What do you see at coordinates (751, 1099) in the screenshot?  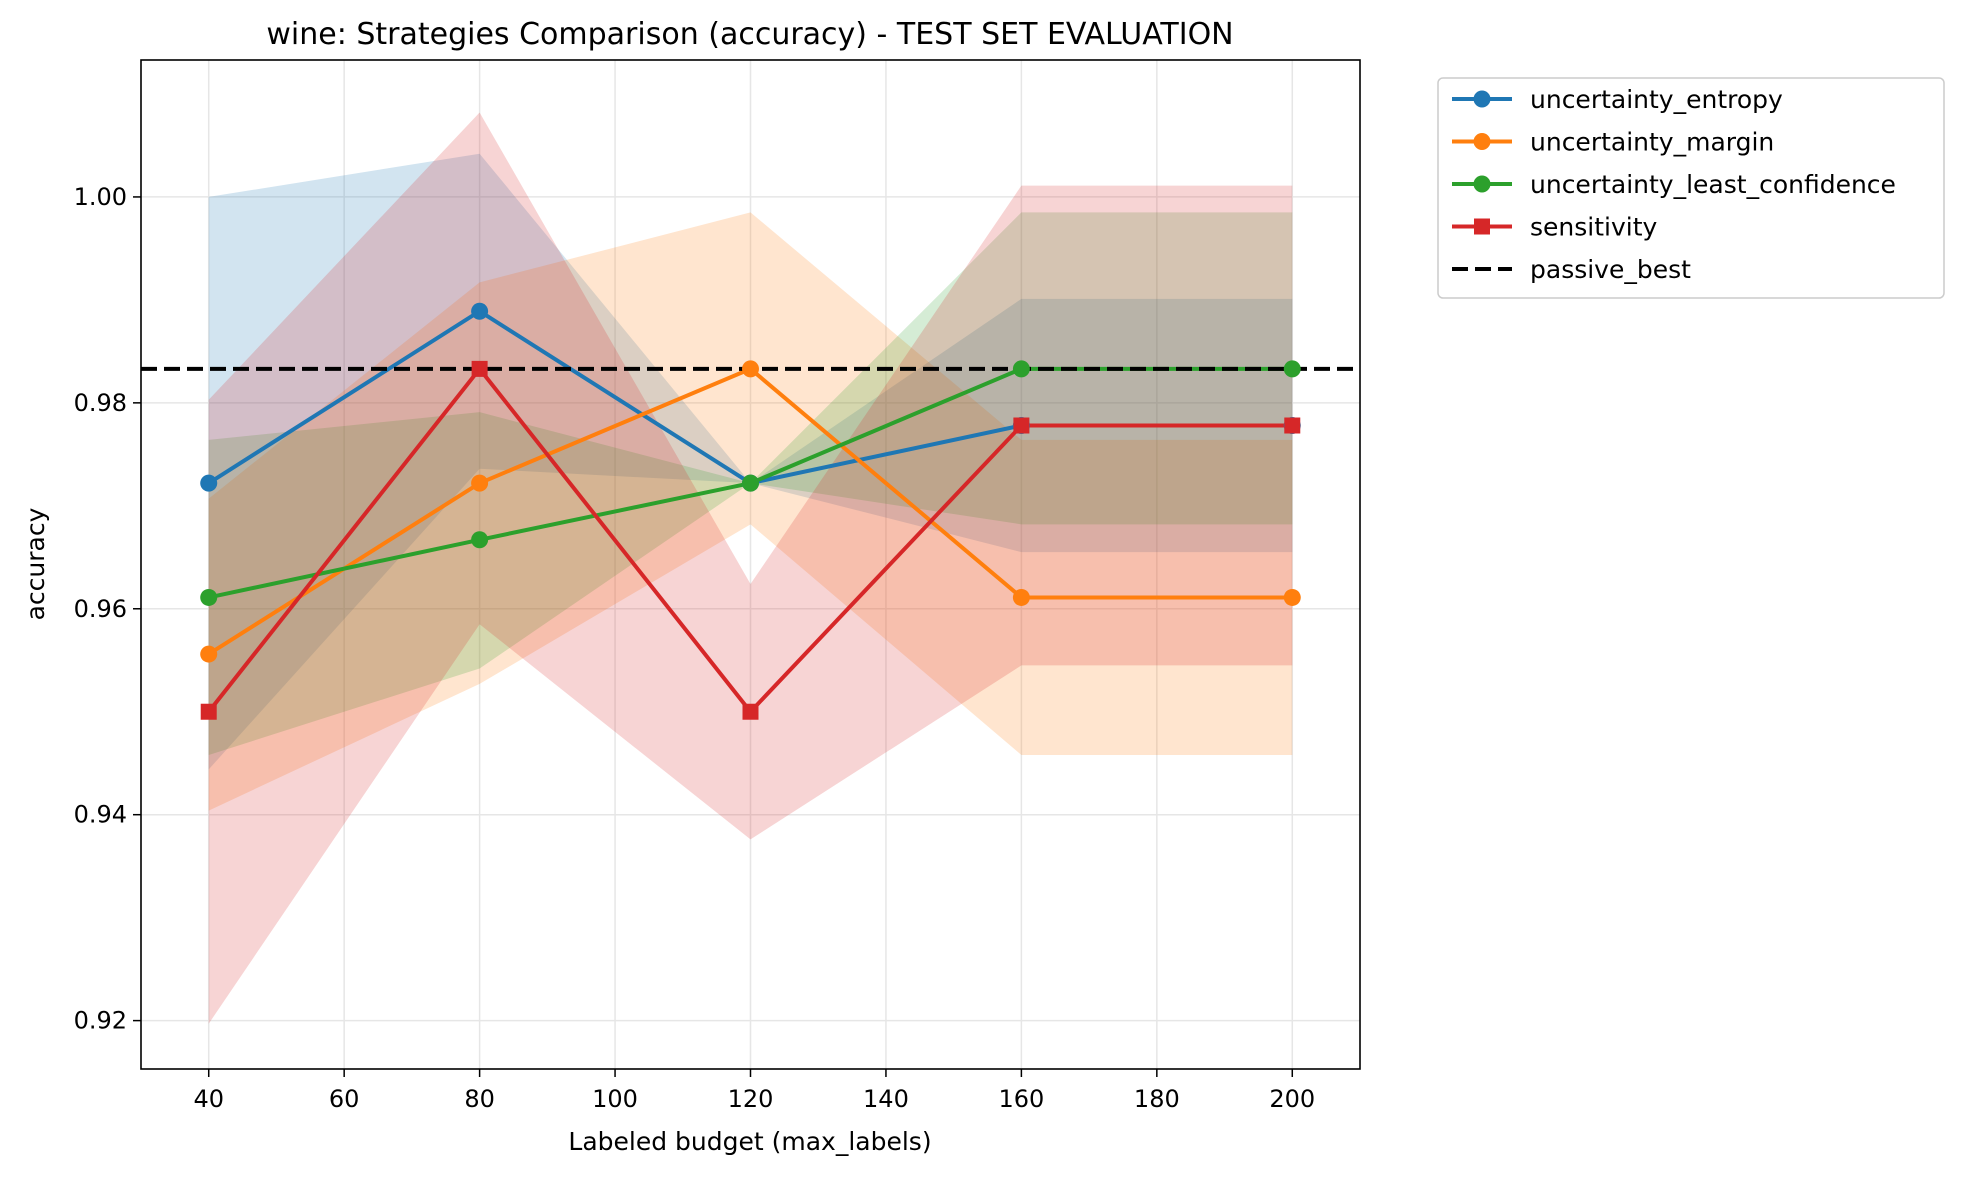 I see `x-tick-label: 120` at bounding box center [751, 1099].